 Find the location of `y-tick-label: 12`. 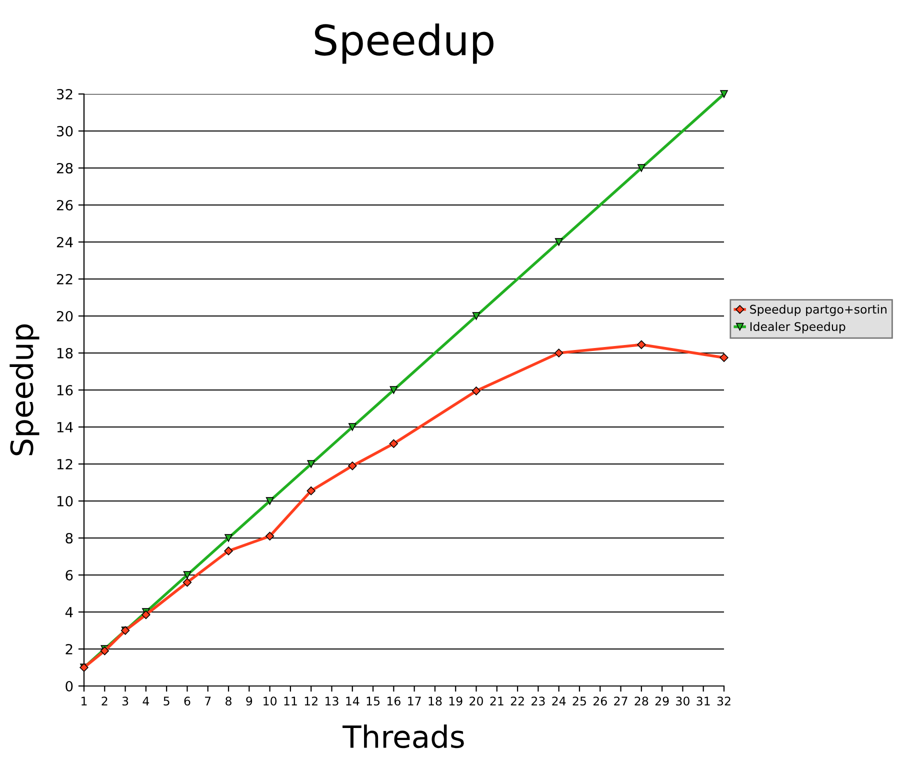

y-tick-label: 12 is located at coordinates (64, 464).